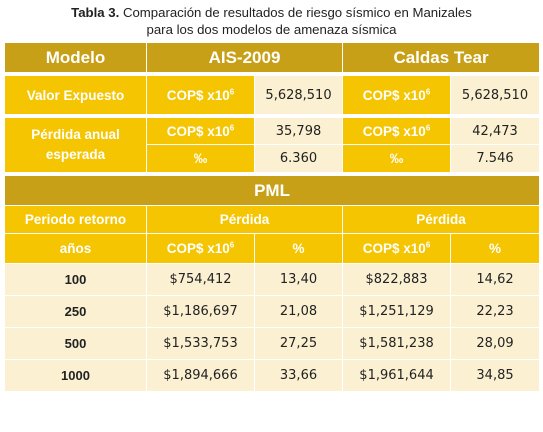  What do you see at coordinates (441, 57) in the screenshot?
I see `header-model-b: Caldas Tear` at bounding box center [441, 57].